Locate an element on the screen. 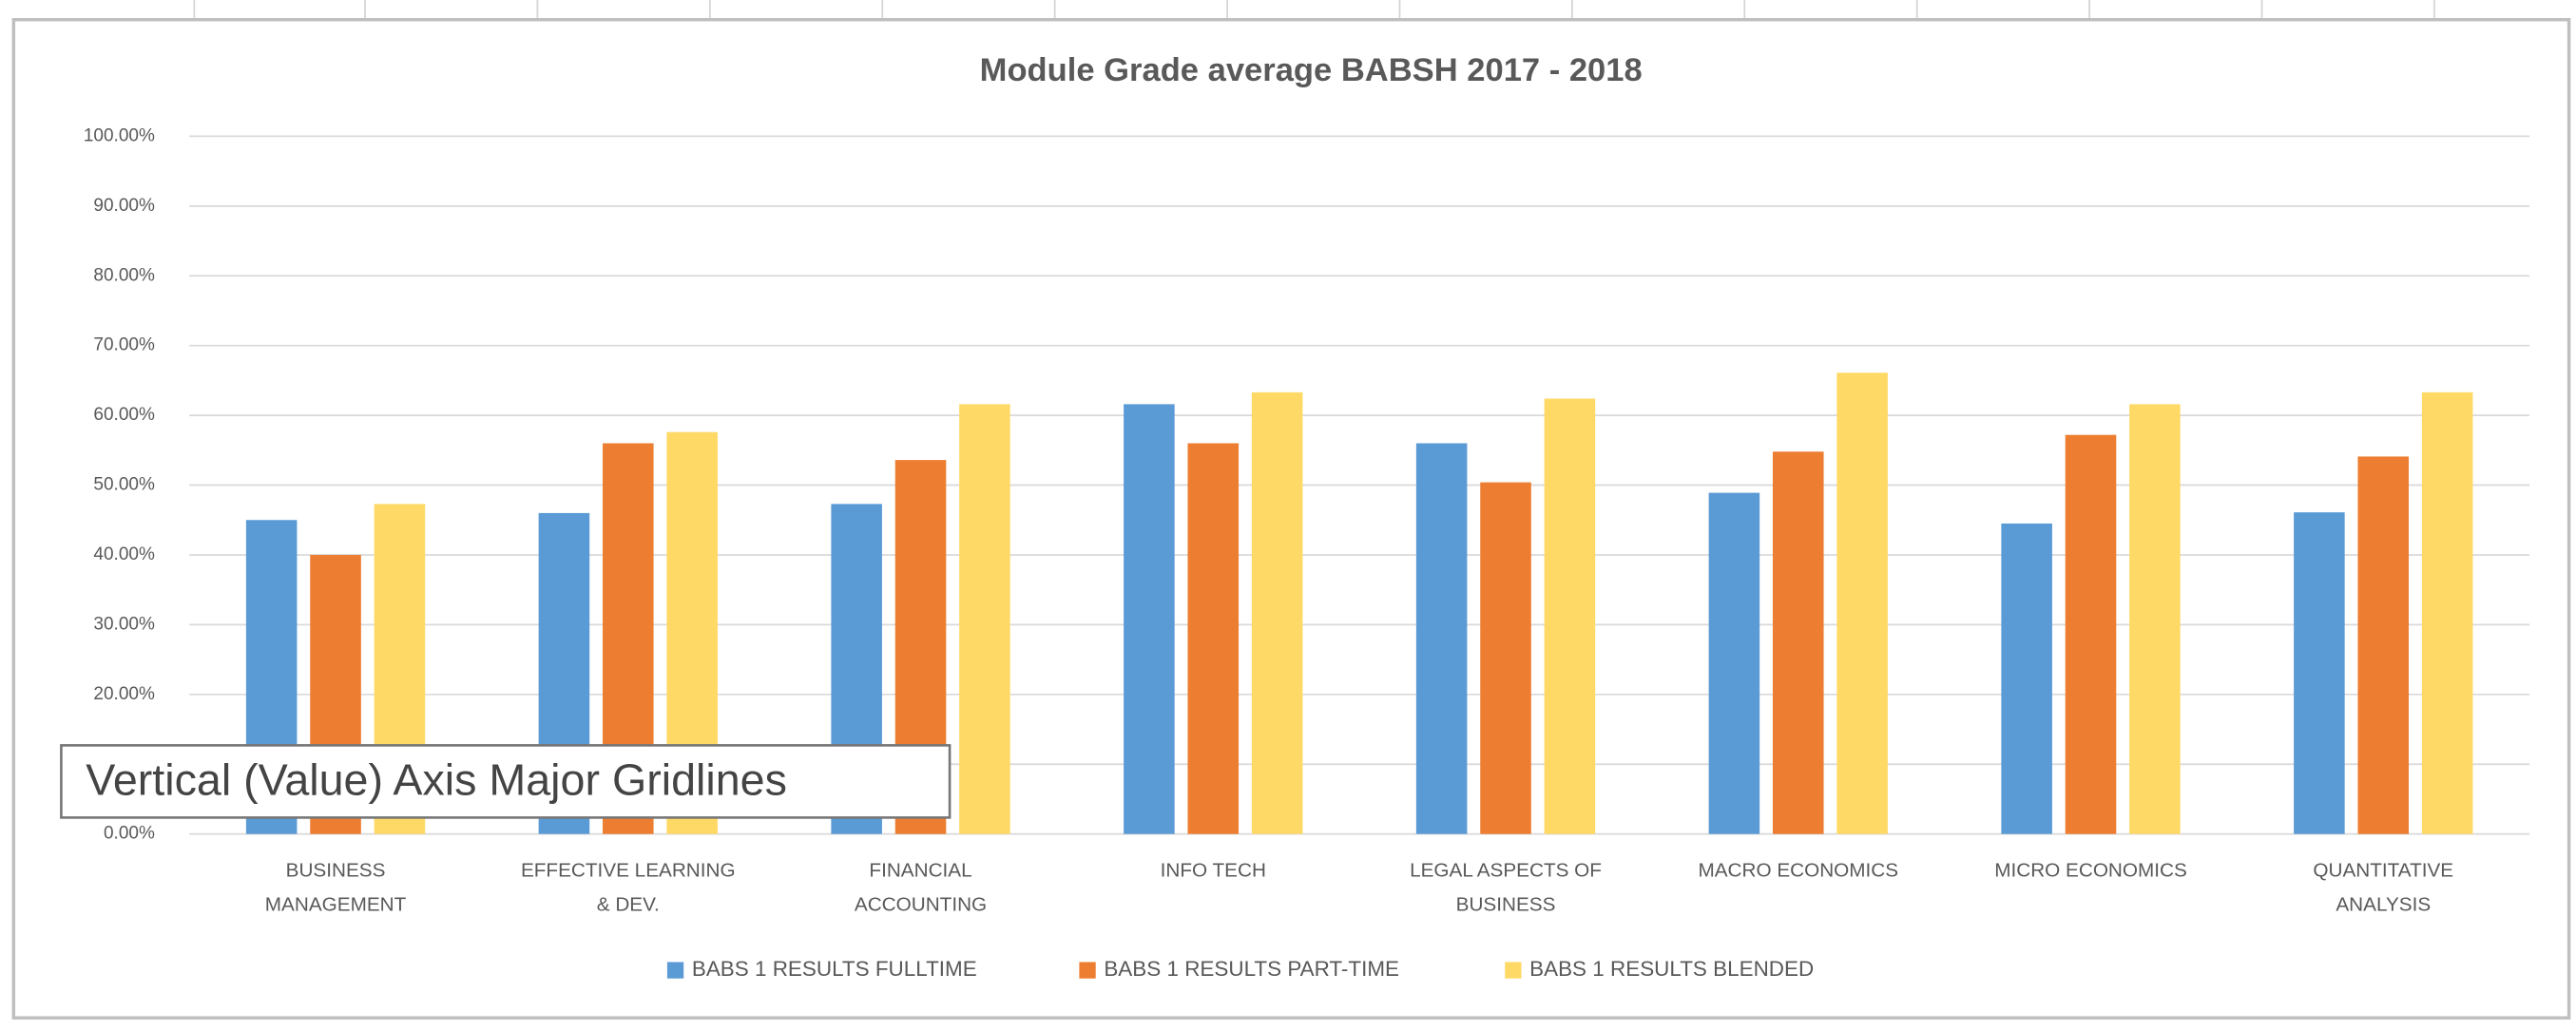 Image resolution: width=2576 pixels, height=1031 pixels. y-tick-label: 80.00% is located at coordinates (124, 275).